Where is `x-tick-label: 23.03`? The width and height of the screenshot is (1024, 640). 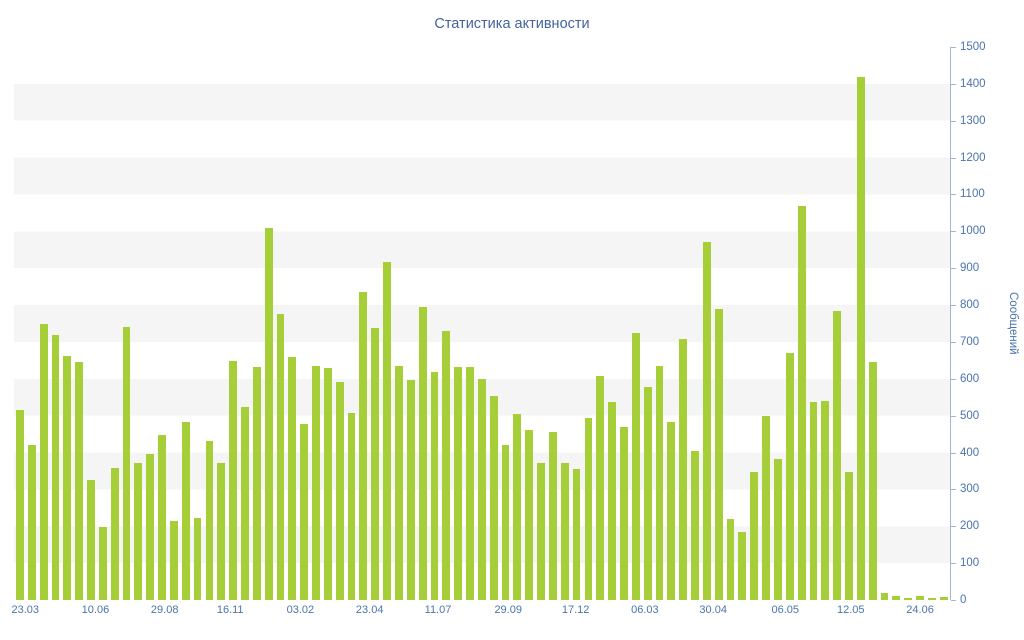 x-tick-label: 23.03 is located at coordinates (25, 610).